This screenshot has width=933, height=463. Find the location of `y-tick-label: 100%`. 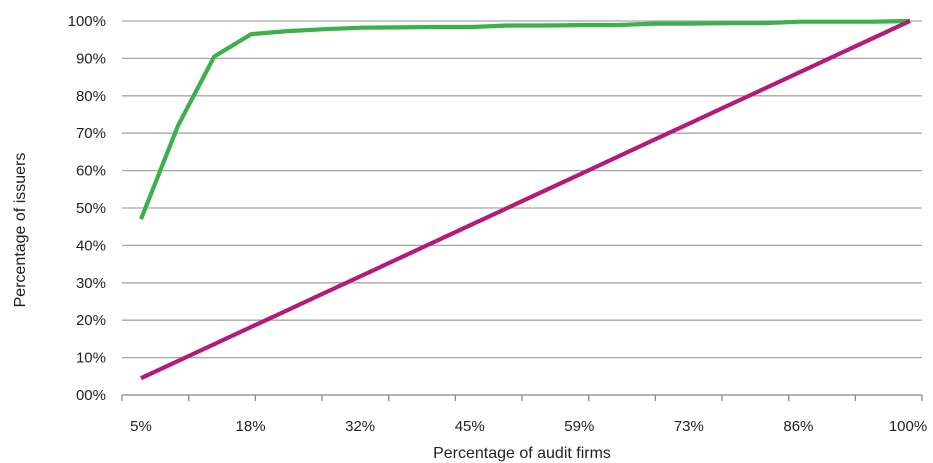

y-tick-label: 100% is located at coordinates (87, 21).